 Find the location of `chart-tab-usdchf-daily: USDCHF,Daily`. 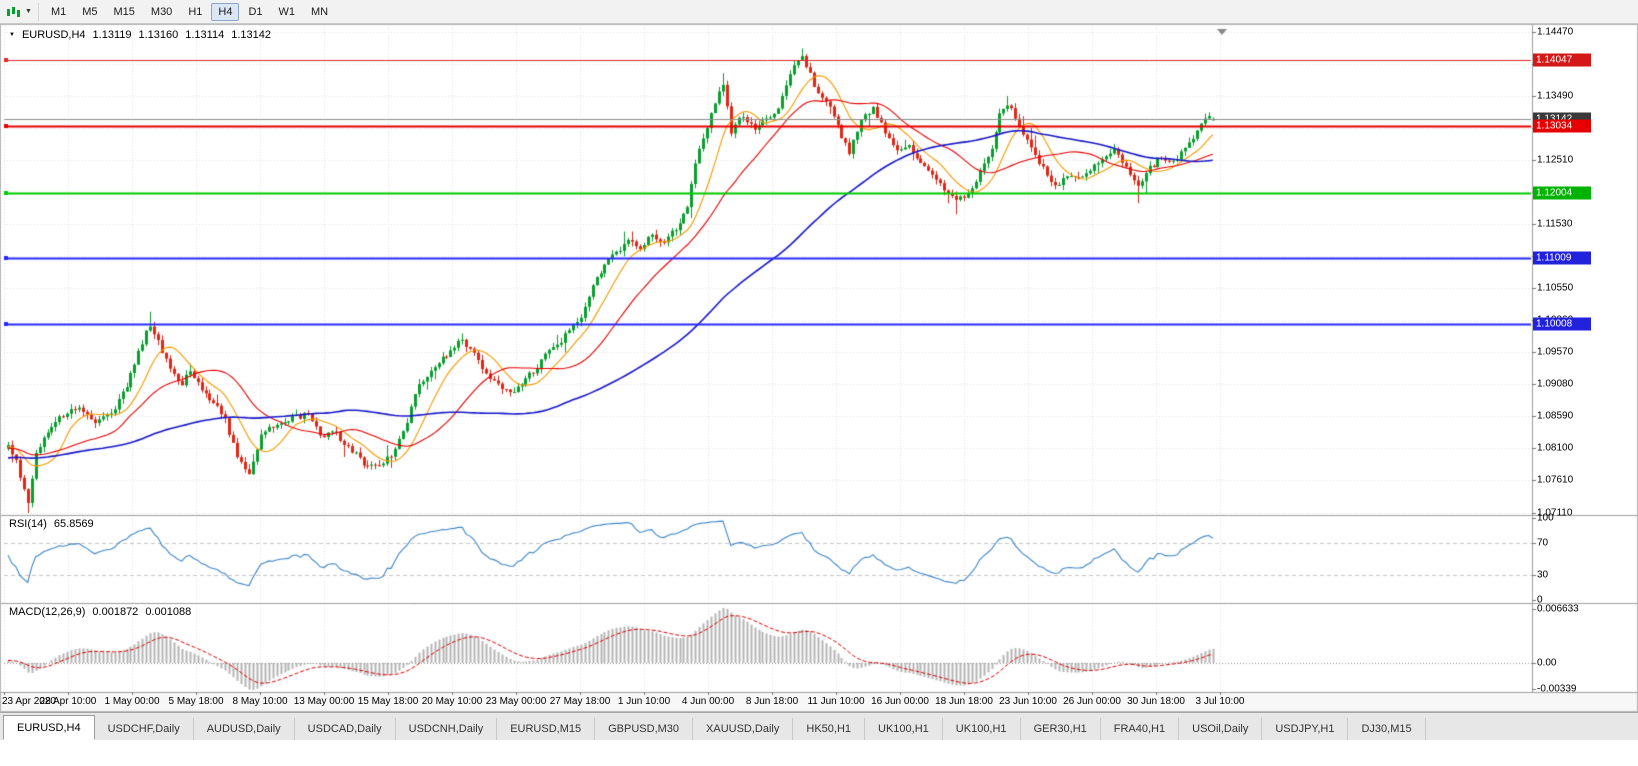

chart-tab-usdchf-daily: USDCHF,Daily is located at coordinates (144, 729).